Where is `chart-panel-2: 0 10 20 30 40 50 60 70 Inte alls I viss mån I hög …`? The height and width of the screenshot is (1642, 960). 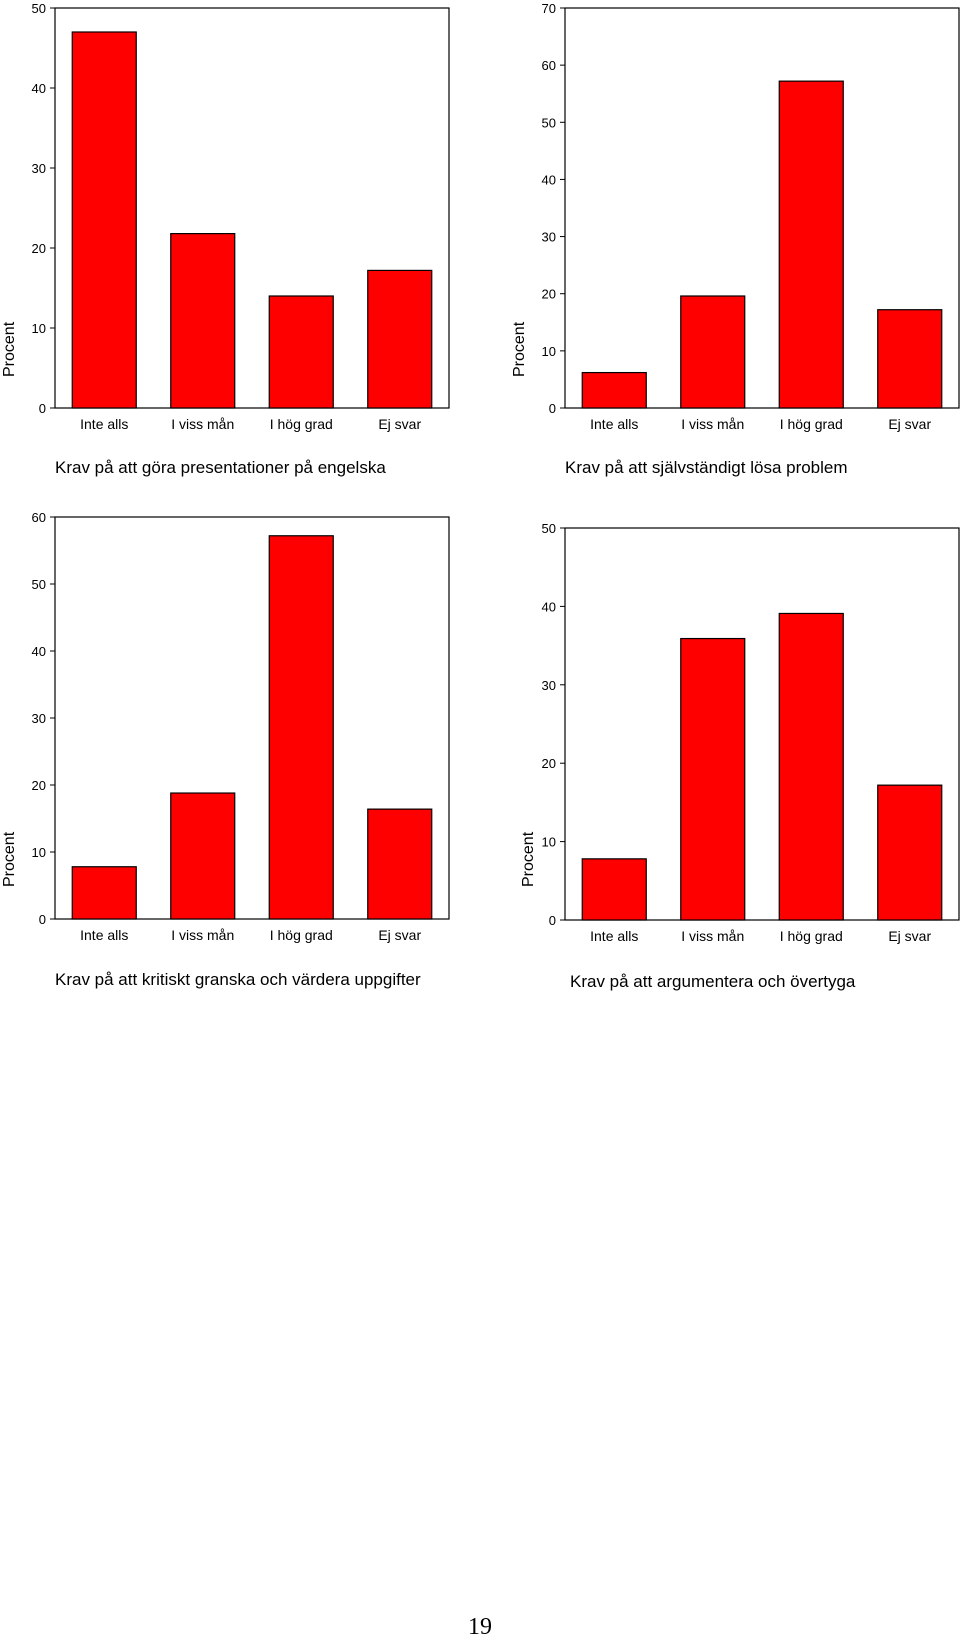 chart-panel-2: 0 10 20 30 40 50 60 70 Inte alls I viss mån I hög … is located at coordinates (735, 239).